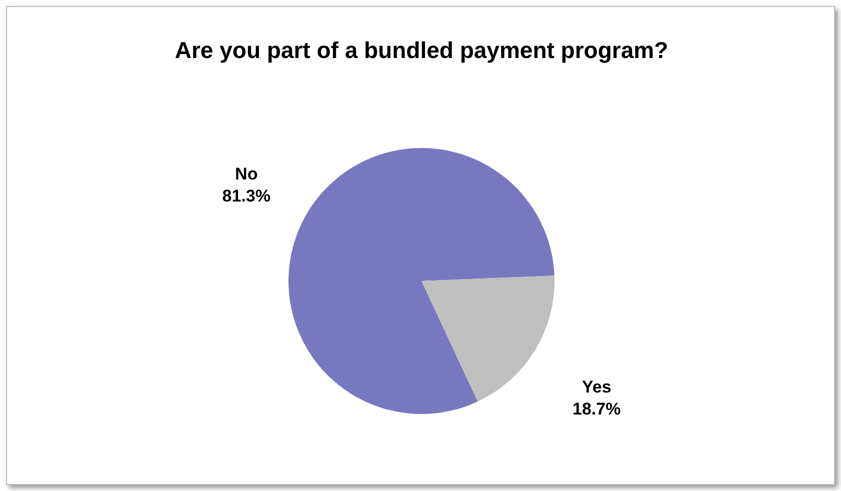 The width and height of the screenshot is (841, 491). I want to click on data-label: 18.7%, so click(596, 409).